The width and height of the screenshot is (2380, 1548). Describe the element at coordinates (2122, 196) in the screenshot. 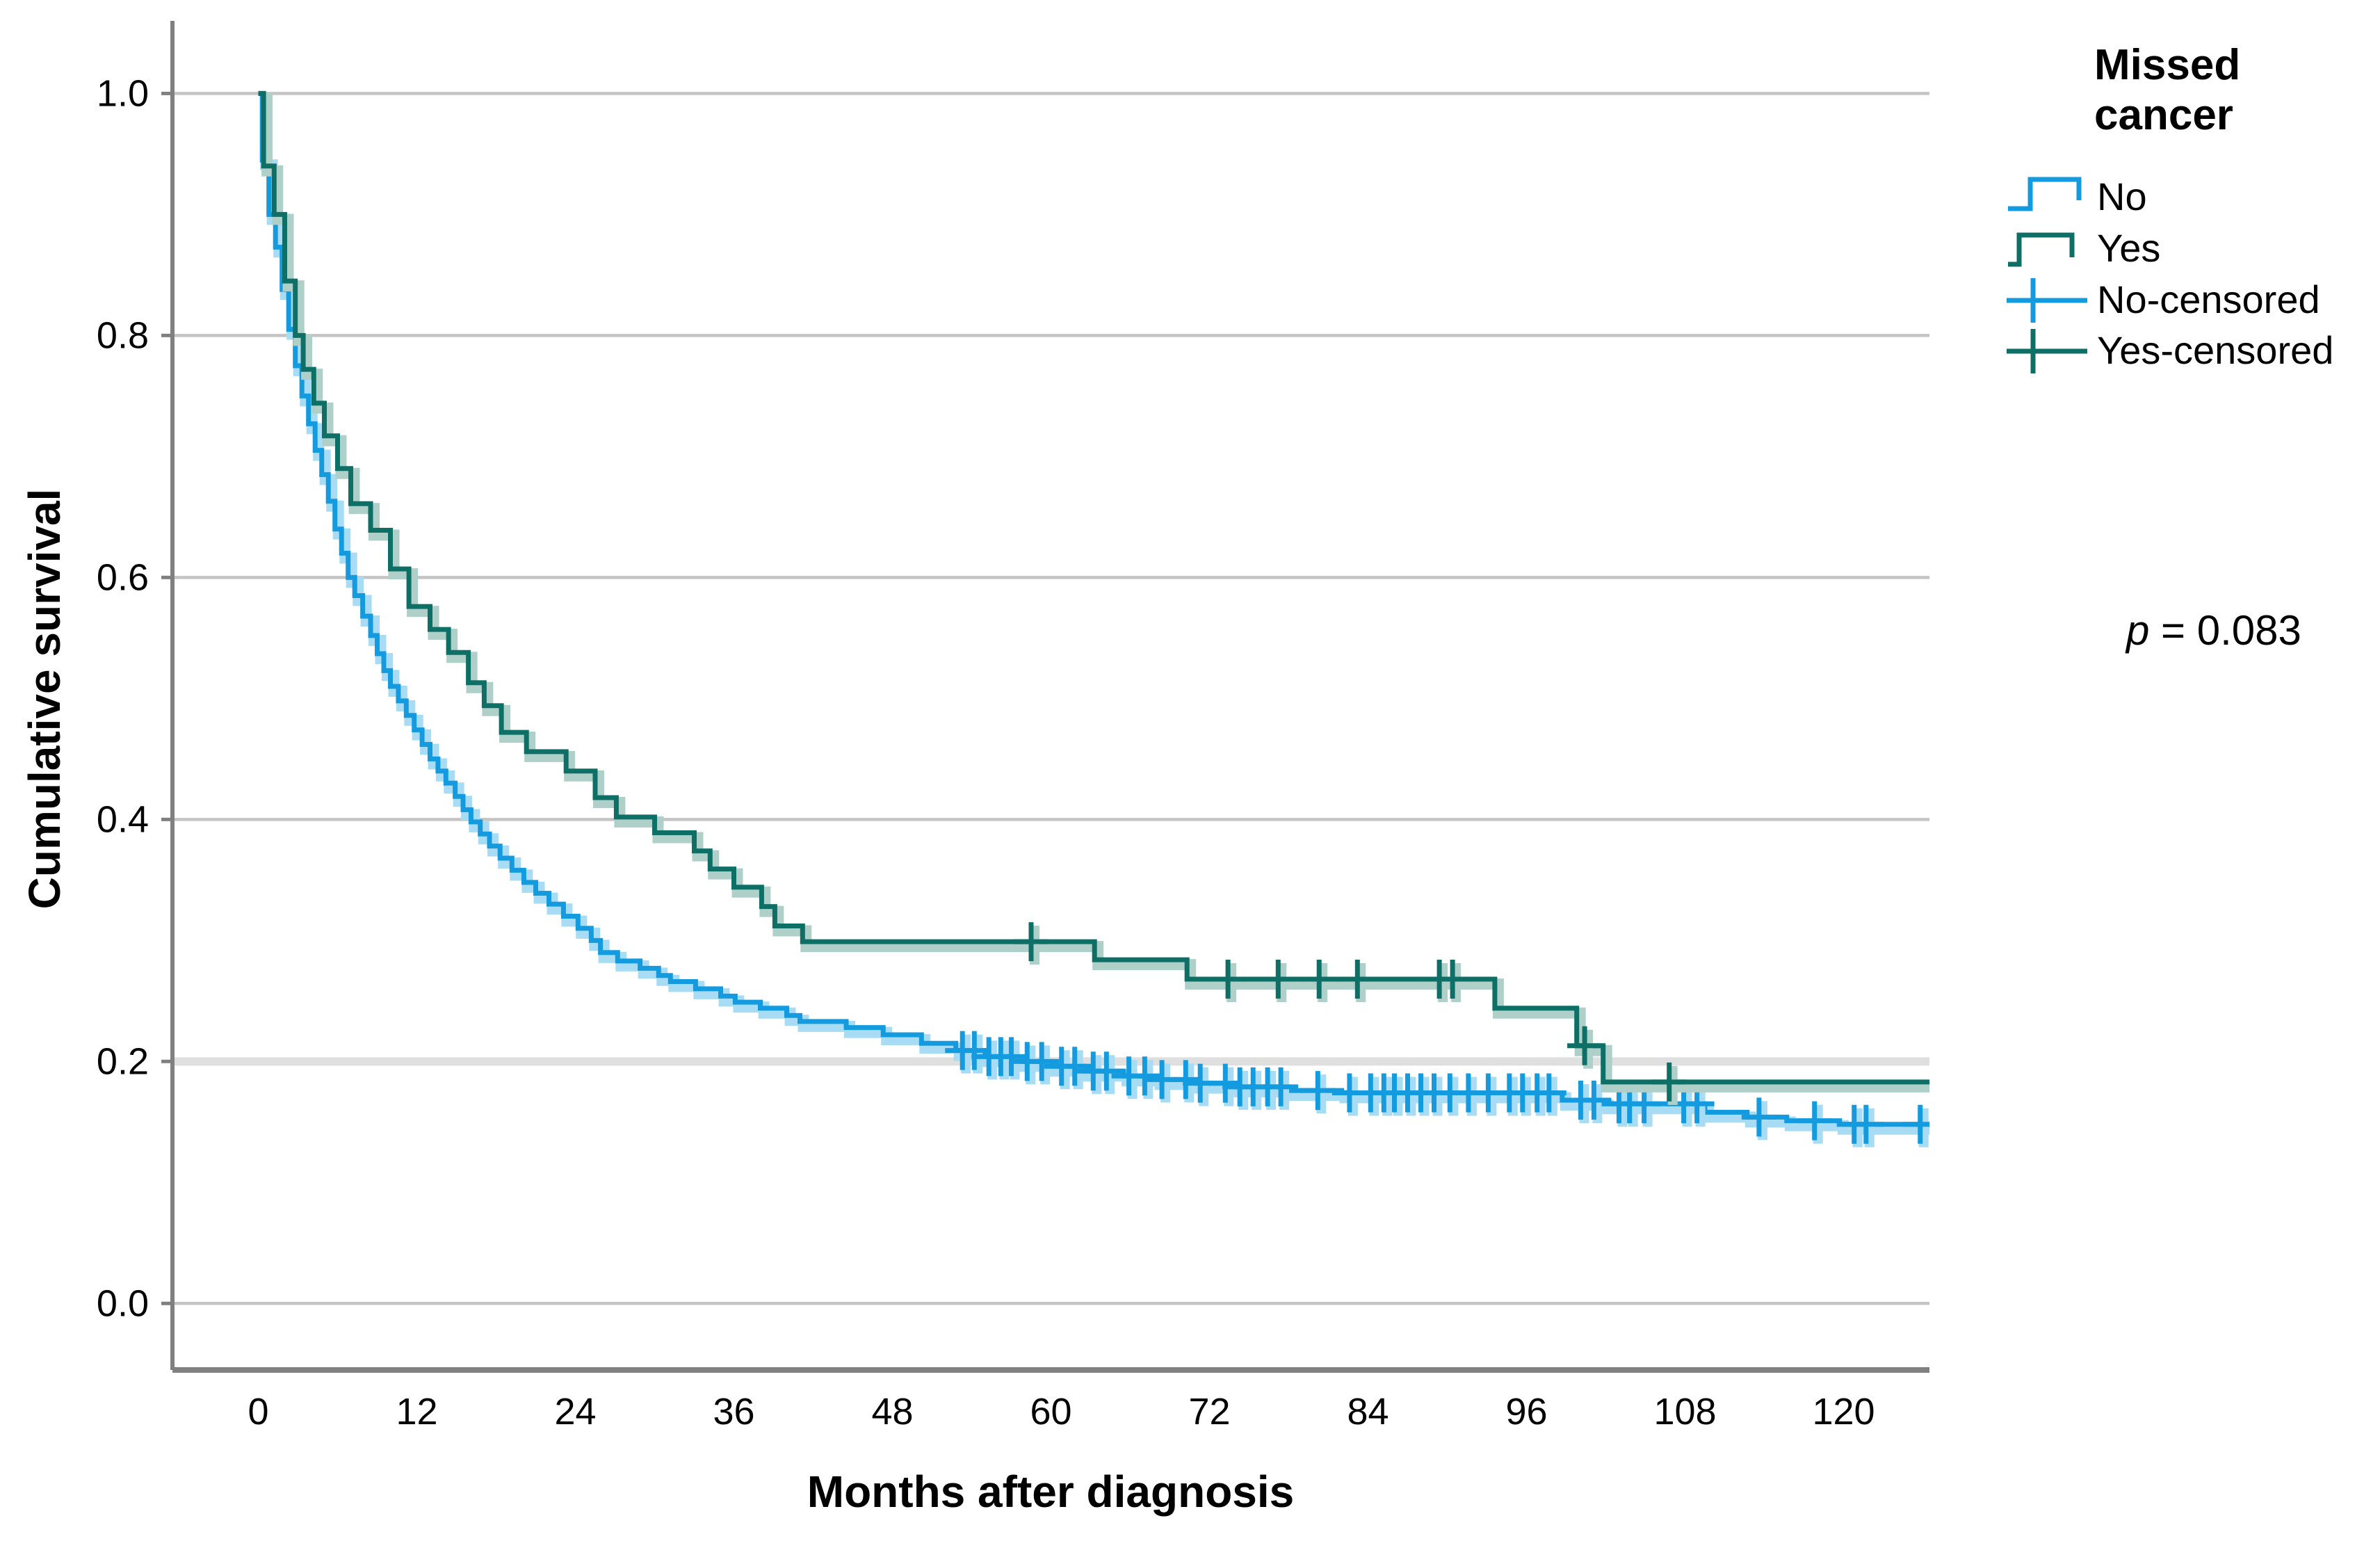

I see `legend-item-label: No` at that location.